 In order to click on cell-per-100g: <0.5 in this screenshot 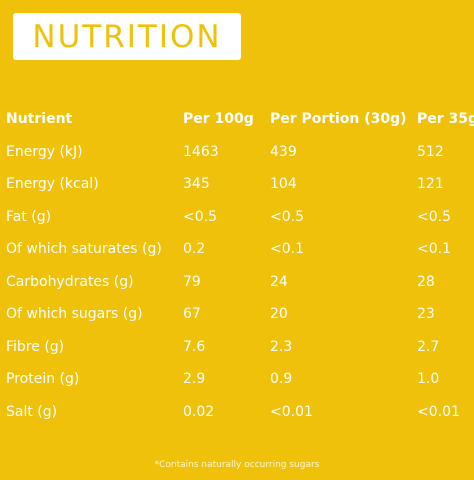, I will do `click(200, 216)`.